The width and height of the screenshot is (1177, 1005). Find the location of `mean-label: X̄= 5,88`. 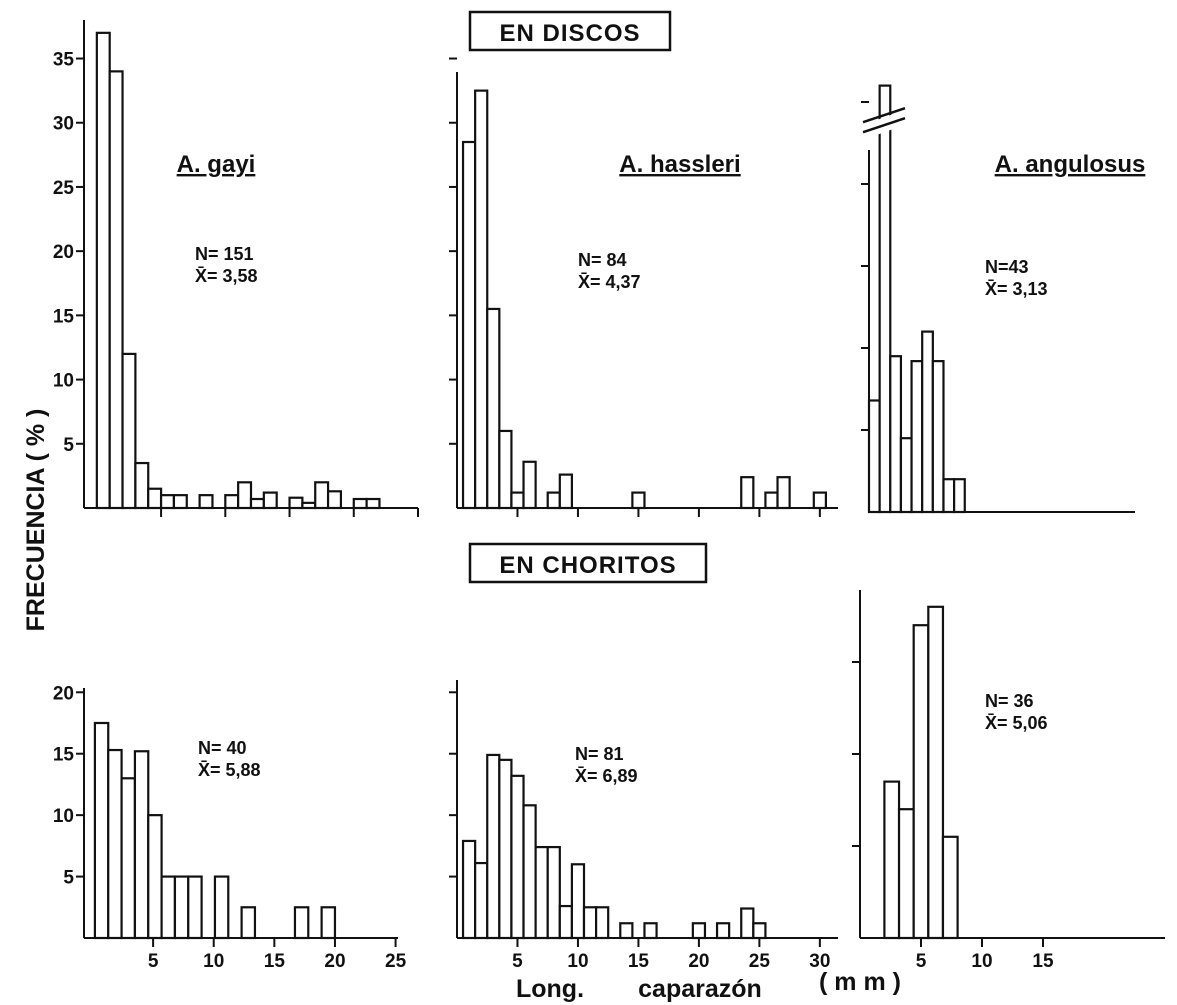

mean-label: X̄= 5,88 is located at coordinates (229, 770).